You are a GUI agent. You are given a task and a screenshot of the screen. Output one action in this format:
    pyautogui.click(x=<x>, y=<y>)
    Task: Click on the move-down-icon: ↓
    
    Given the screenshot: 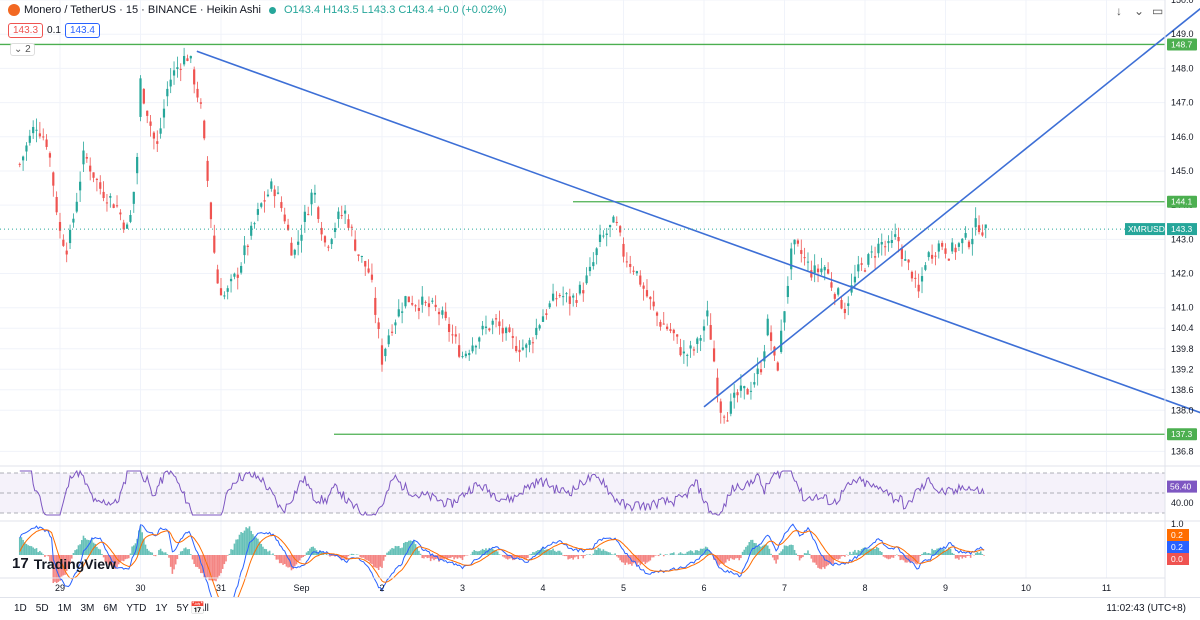 What is the action you would take?
    pyautogui.click(x=1119, y=11)
    